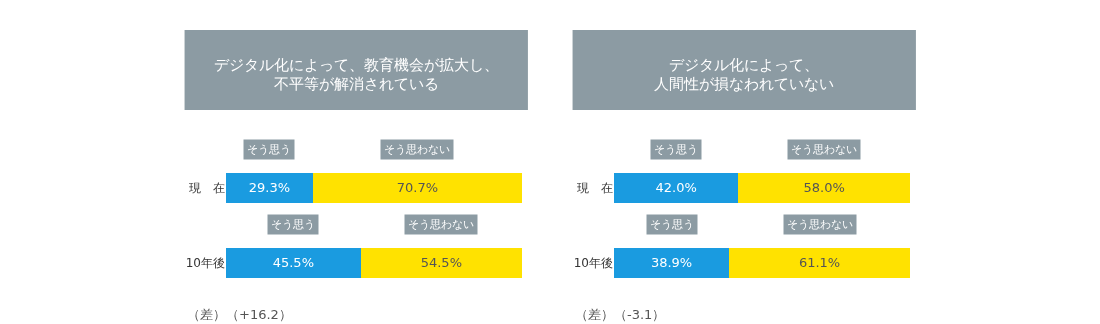 The width and height of the screenshot is (1100, 324). What do you see at coordinates (819, 262) in the screenshot?
I see `data-label: 61.1%` at bounding box center [819, 262].